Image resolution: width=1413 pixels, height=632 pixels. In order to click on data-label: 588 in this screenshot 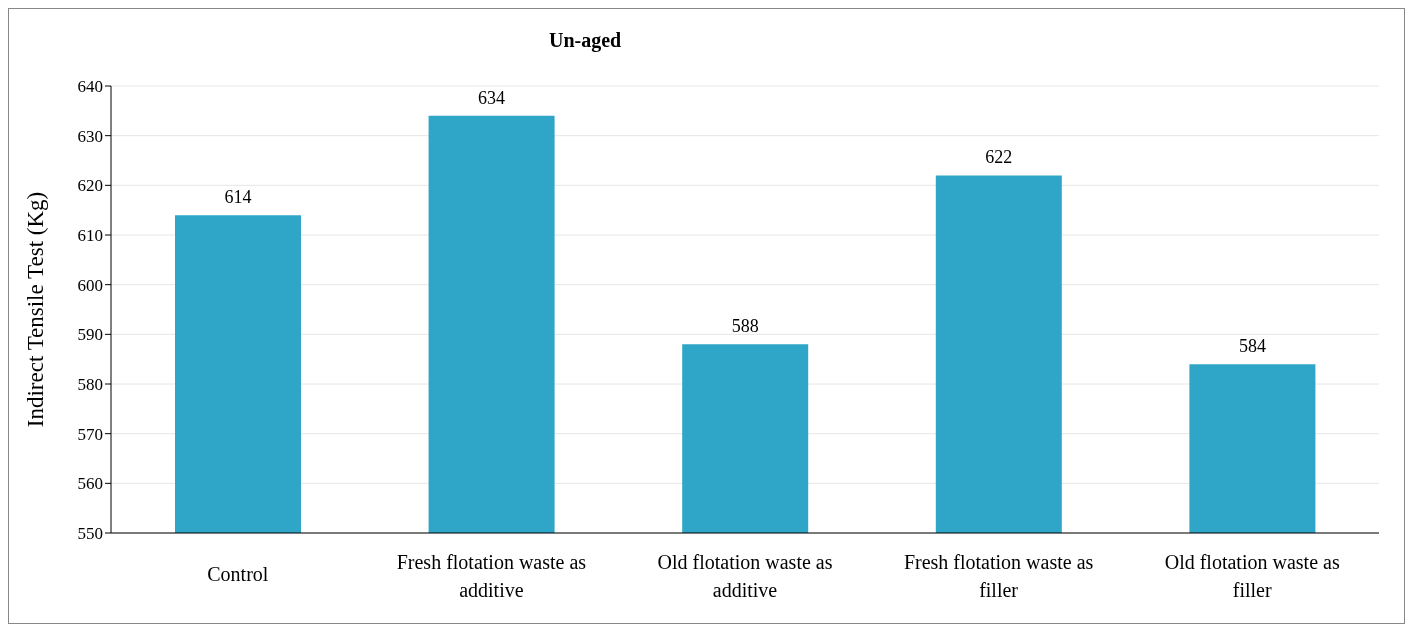, I will do `click(745, 326)`.